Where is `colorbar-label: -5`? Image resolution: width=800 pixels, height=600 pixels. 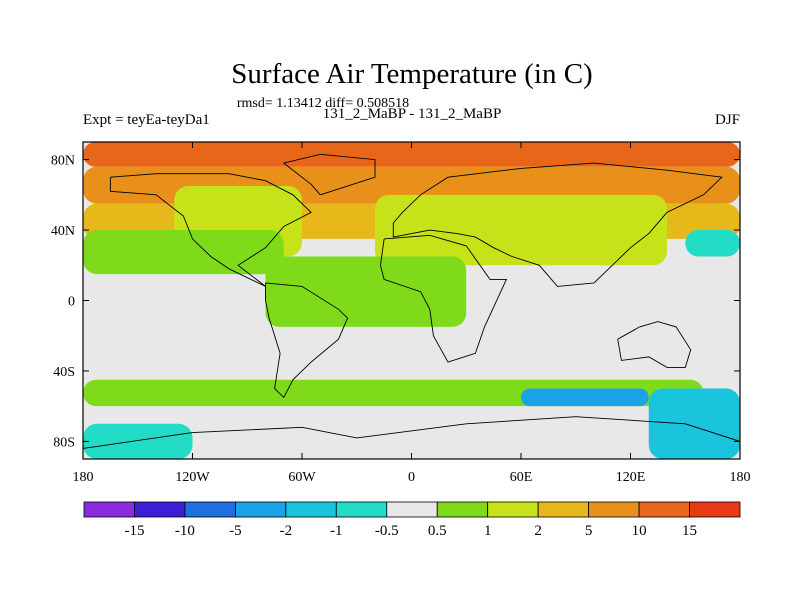
colorbar-label: -5 is located at coordinates (235, 531).